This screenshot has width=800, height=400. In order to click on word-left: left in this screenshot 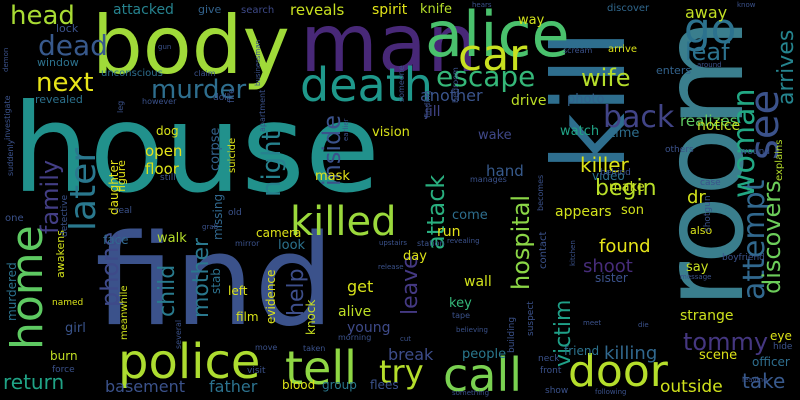, I will do `click(238, 291)`.